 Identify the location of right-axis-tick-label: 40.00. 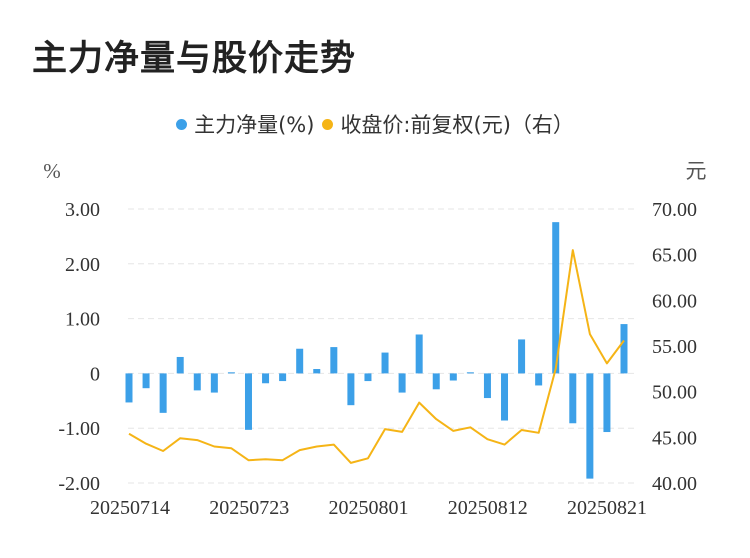
(674, 484).